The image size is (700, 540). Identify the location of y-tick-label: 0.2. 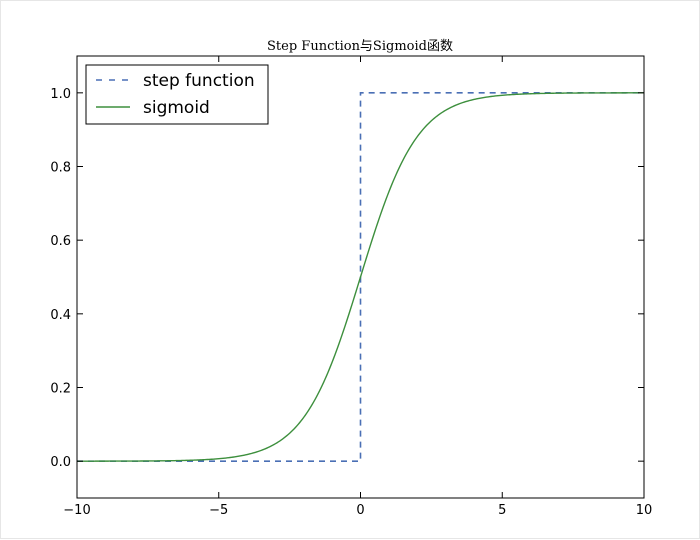
(60, 389).